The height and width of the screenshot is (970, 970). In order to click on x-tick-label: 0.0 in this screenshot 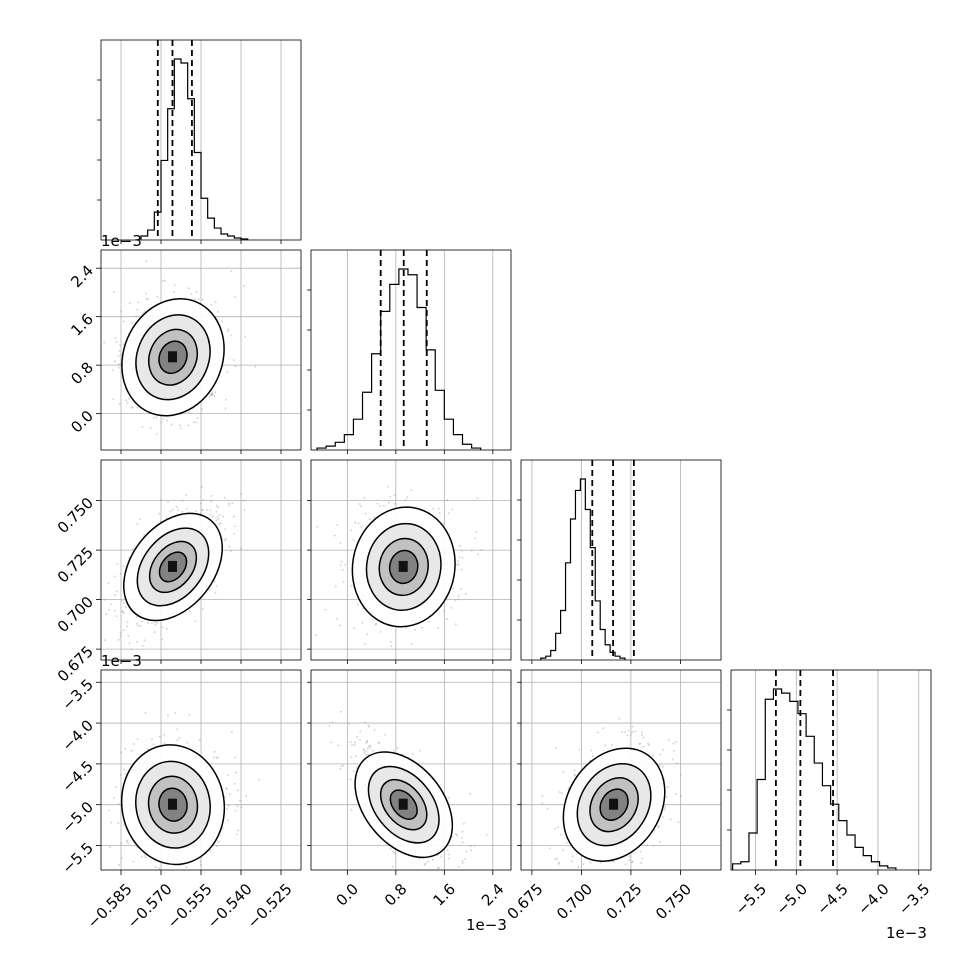, I will do `click(348, 895)`.